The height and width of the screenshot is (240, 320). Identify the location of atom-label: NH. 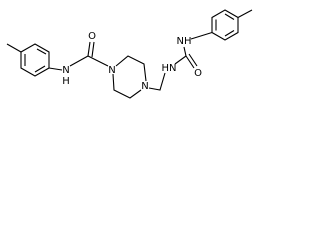
(184, 41).